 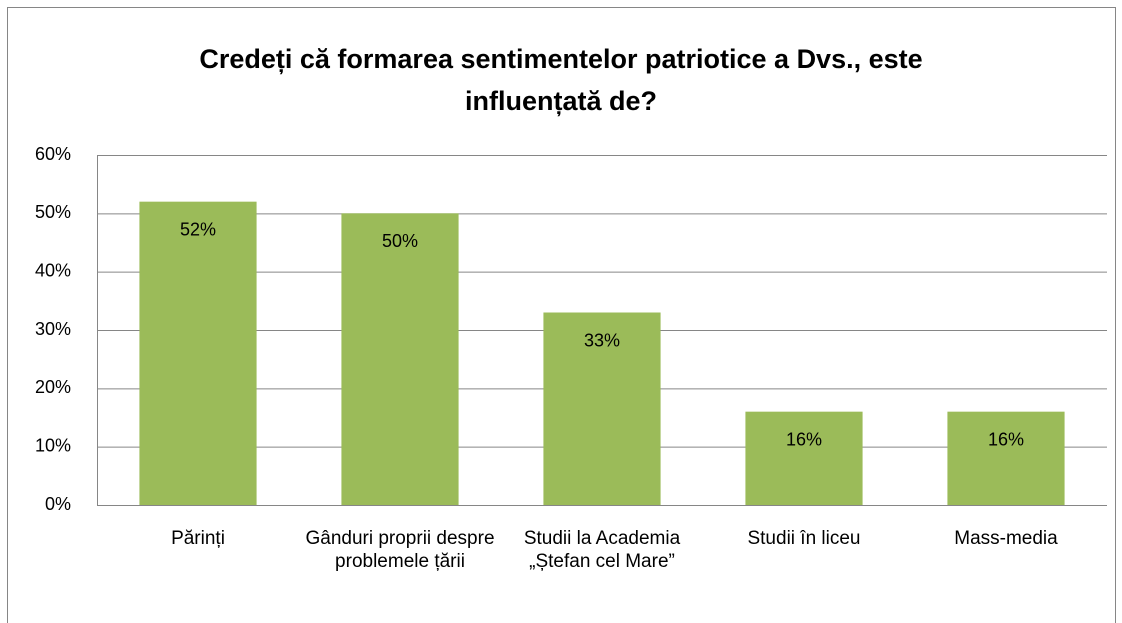 I want to click on y-tick-label: 30%, so click(x=53, y=329).